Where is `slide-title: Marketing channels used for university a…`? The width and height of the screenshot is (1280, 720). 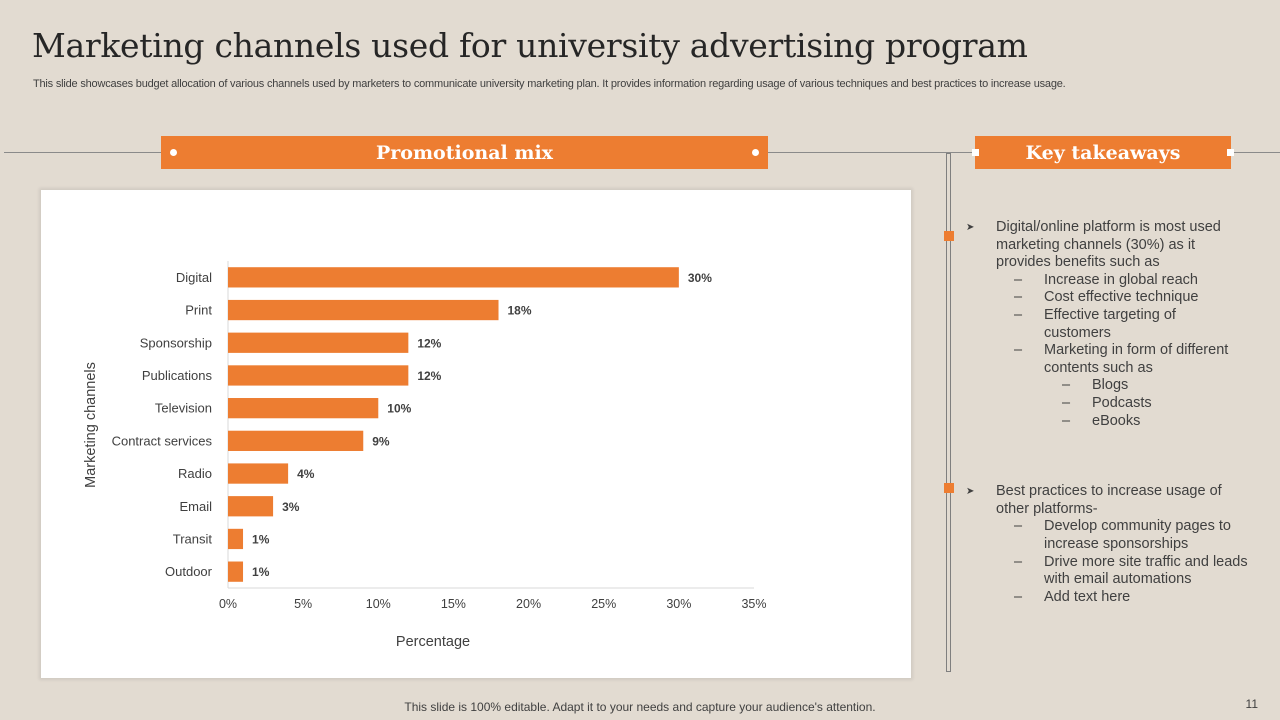
slide-title: Marketing channels used for university a… is located at coordinates (530, 45).